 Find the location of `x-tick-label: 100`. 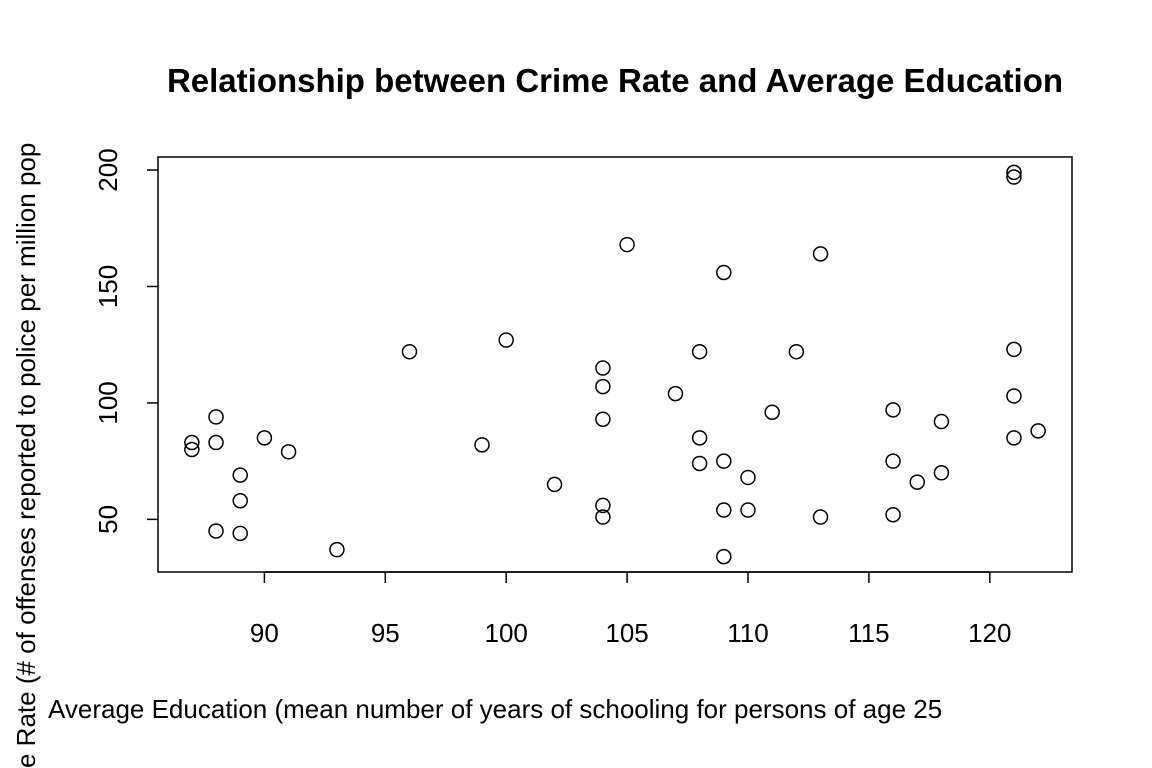

x-tick-label: 100 is located at coordinates (505, 633).